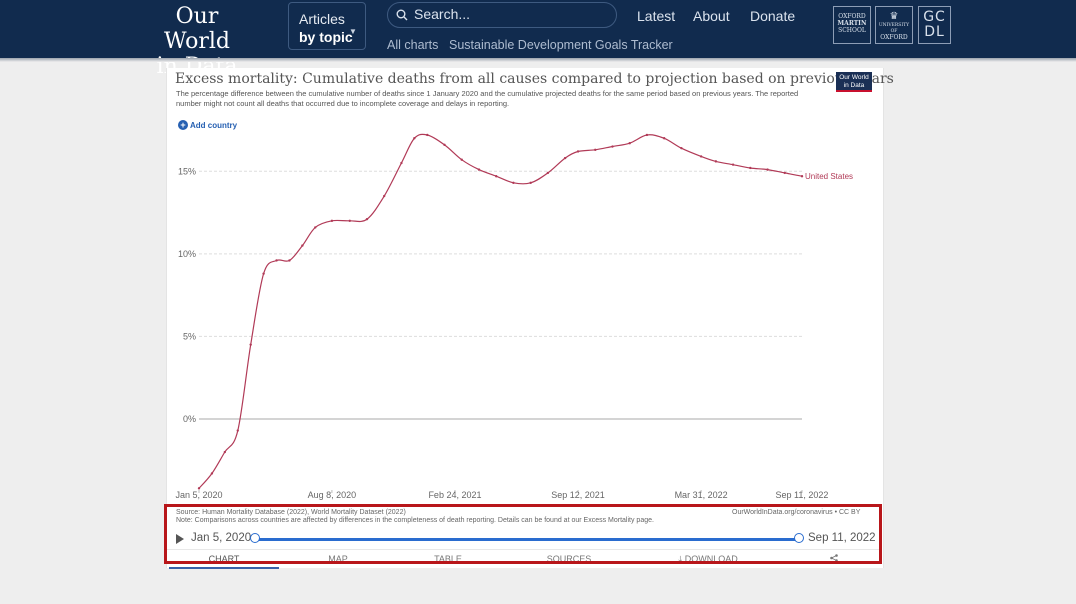 The width and height of the screenshot is (1076, 604). Describe the element at coordinates (214, 125) in the screenshot. I see `add-country-label: Add country` at that location.